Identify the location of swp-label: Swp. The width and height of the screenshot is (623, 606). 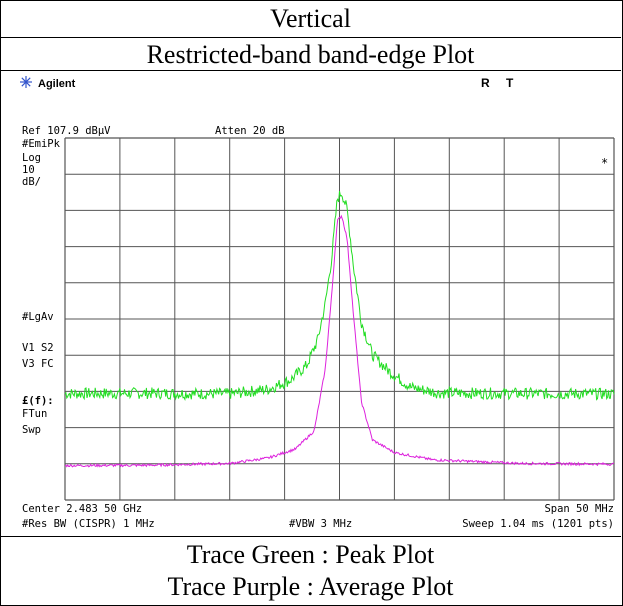
(31, 430).